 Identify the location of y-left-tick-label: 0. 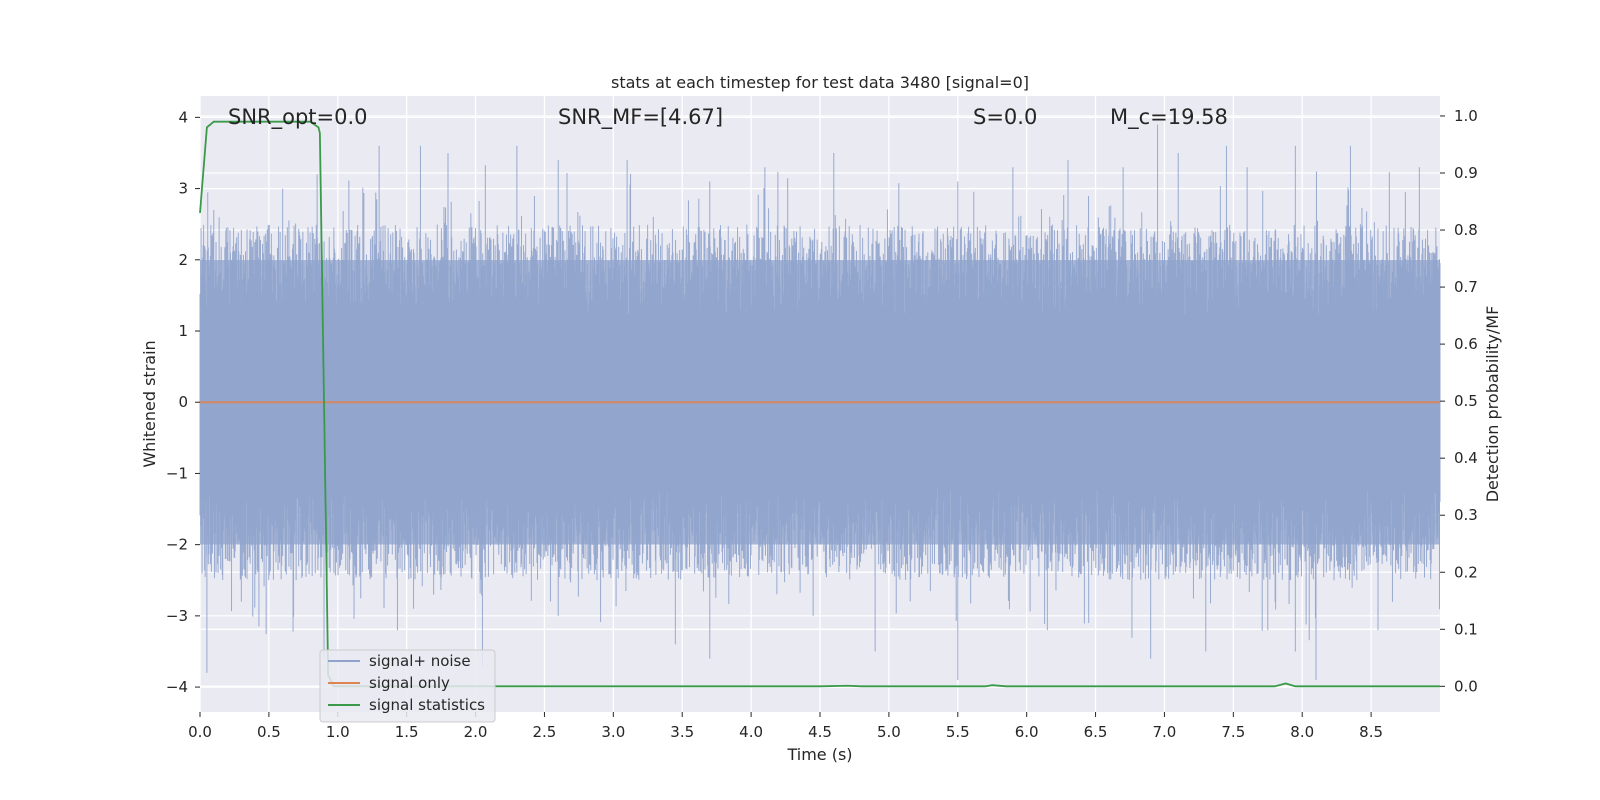
(183, 402).